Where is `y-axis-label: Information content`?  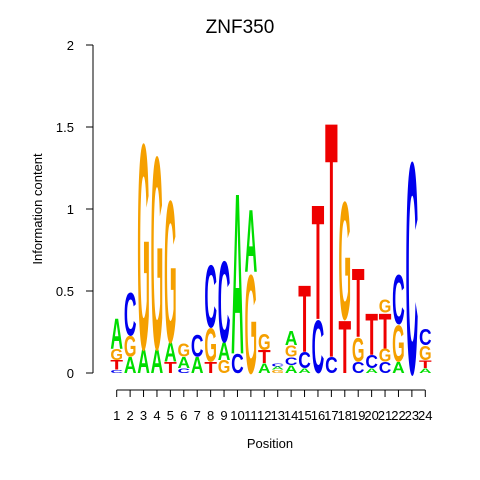
y-axis-label: Information content is located at coordinates (37, 209).